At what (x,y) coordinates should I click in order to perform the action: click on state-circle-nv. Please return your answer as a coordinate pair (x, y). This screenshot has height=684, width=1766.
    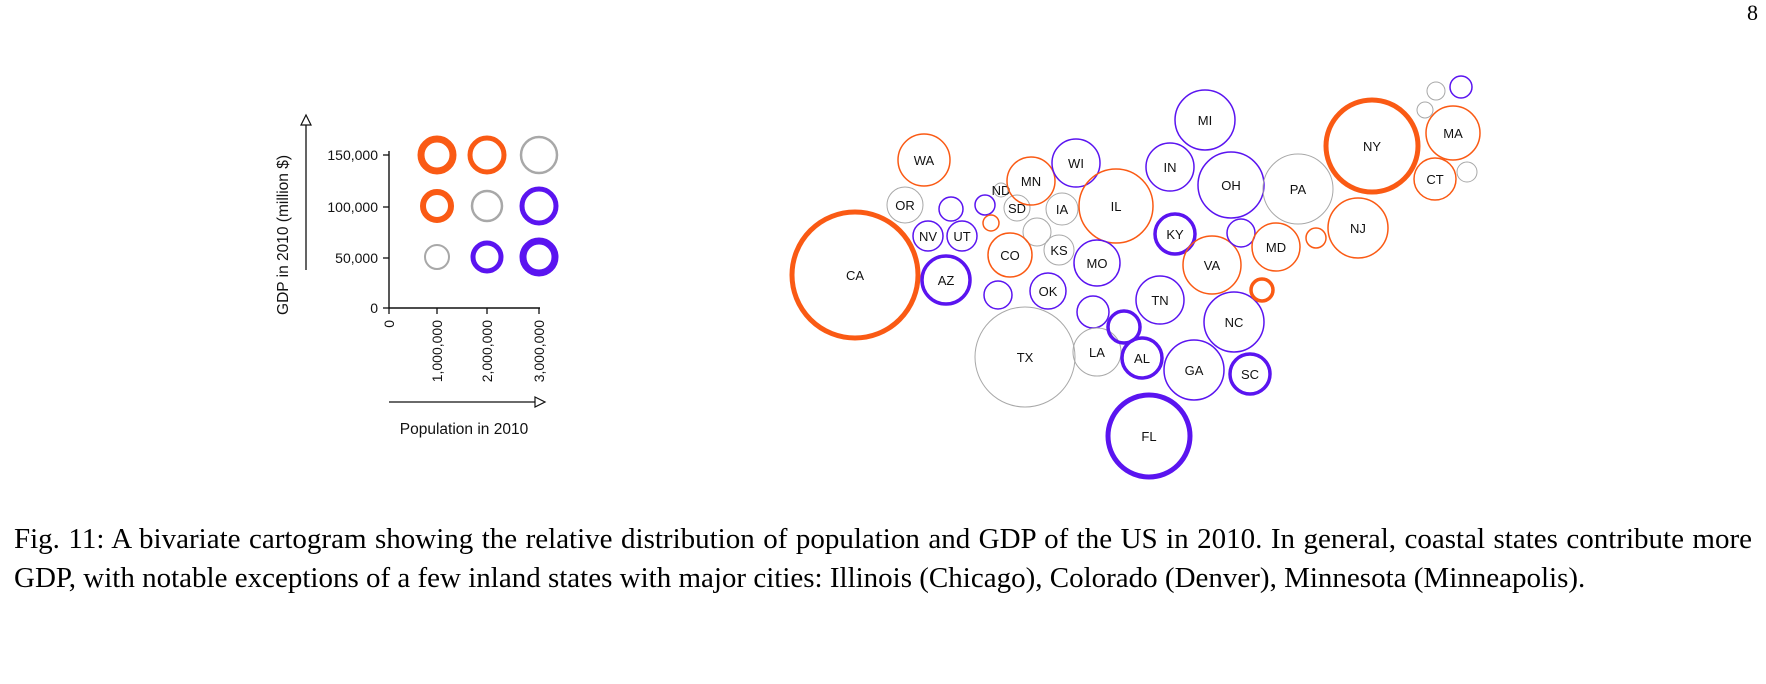
    Looking at the image, I should click on (928, 236).